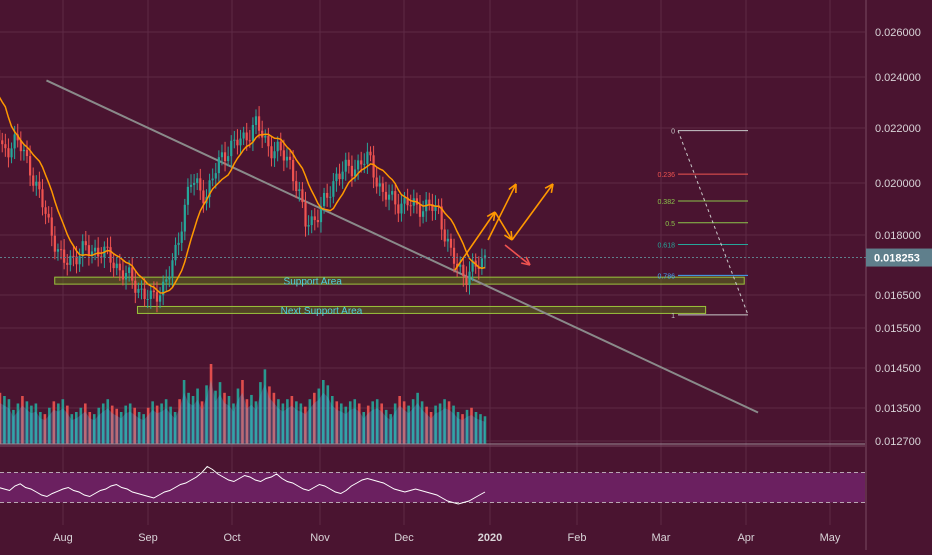 The image size is (932, 555). What do you see at coordinates (400, 280) in the screenshot?
I see `support-area-zone` at bounding box center [400, 280].